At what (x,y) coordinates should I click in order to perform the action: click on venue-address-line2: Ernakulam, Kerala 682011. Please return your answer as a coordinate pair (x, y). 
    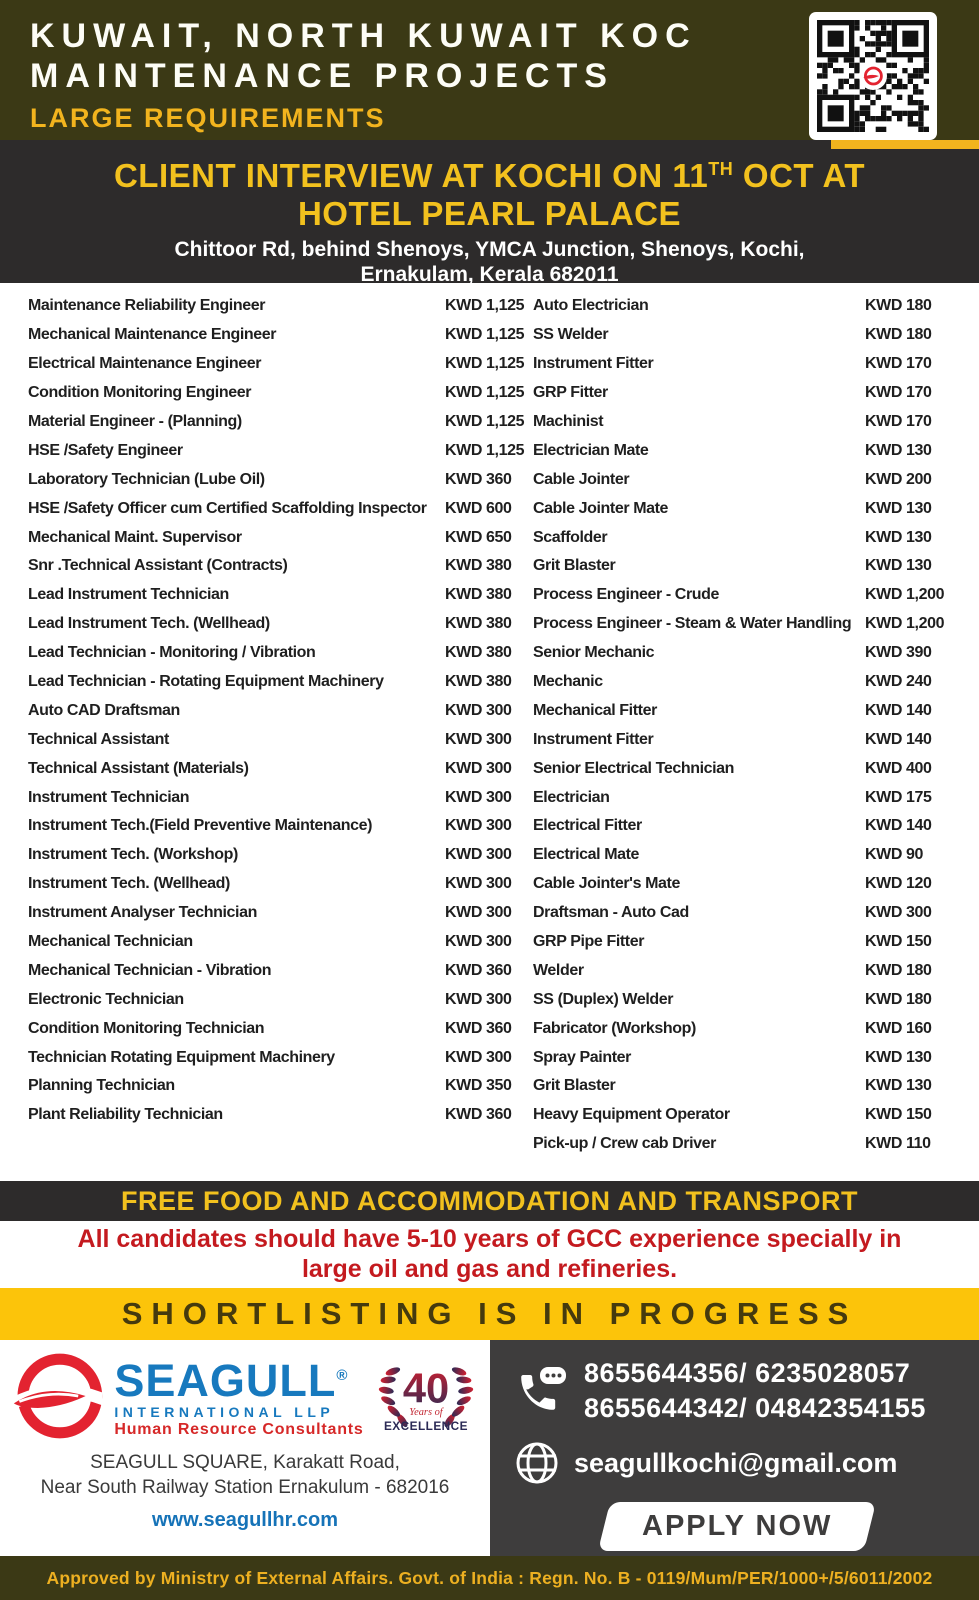
    Looking at the image, I should click on (489, 274).